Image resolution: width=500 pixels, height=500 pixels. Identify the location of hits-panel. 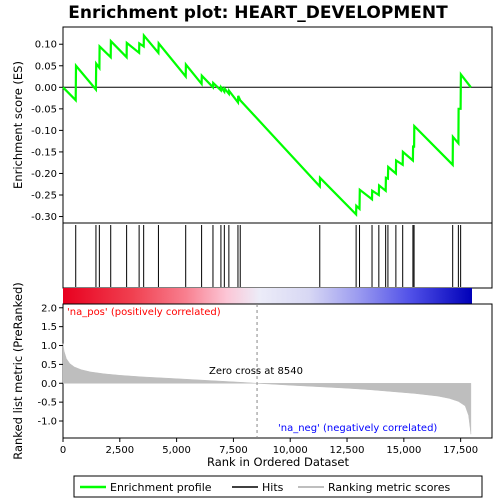
(277, 255).